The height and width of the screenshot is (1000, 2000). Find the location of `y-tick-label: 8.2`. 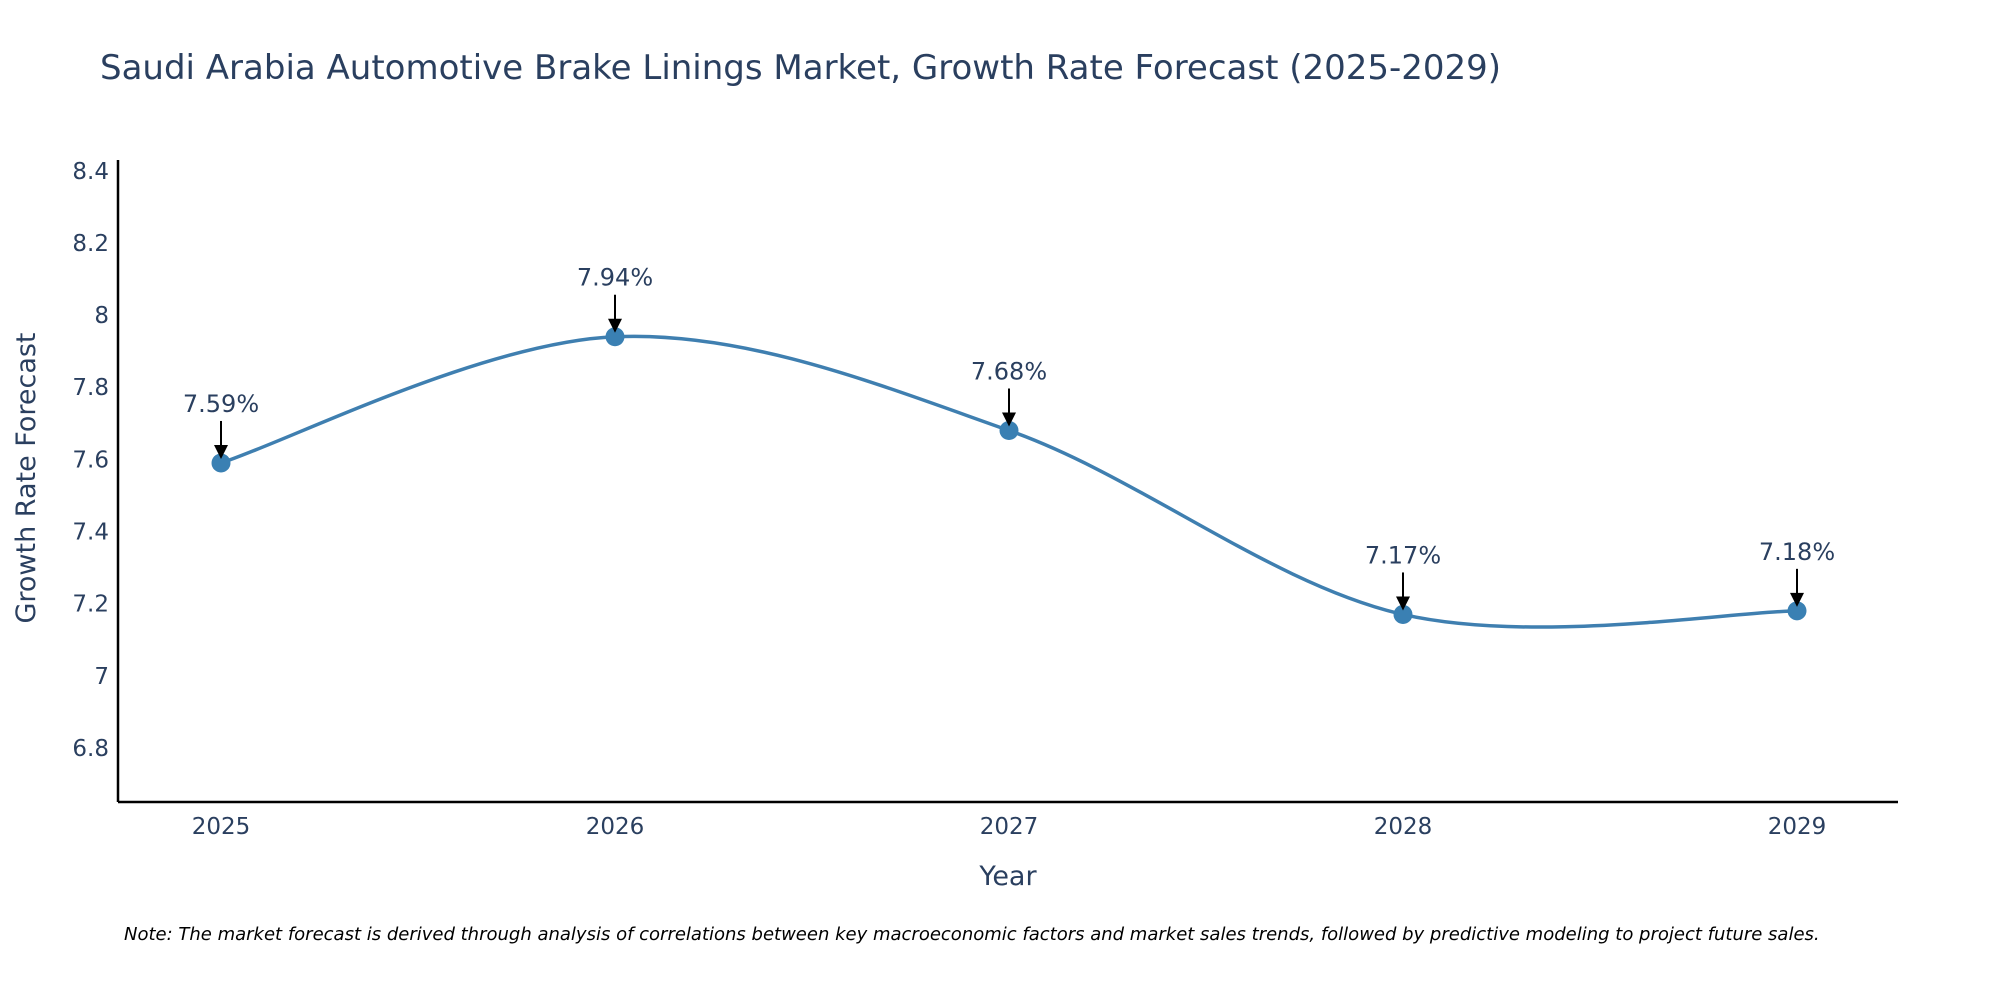

y-tick-label: 8.2 is located at coordinates (90, 244).